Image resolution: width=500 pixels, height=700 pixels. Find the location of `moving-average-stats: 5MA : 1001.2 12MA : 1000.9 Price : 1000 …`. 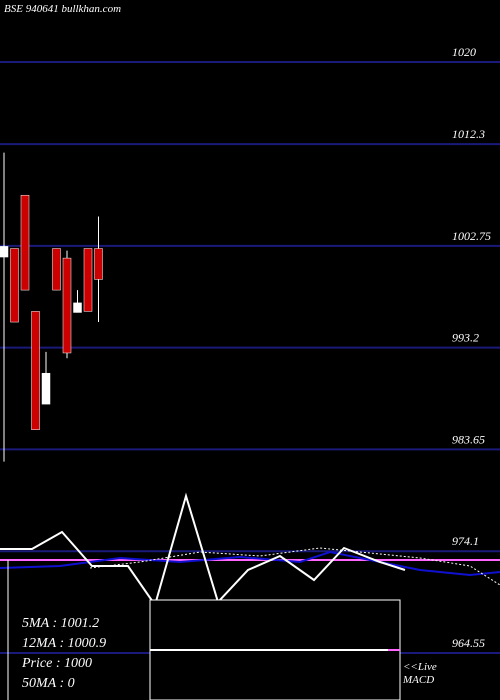

moving-average-stats: 5MA : 1001.2 12MA : 1000.9 Price : 1000 … is located at coordinates (64, 654).